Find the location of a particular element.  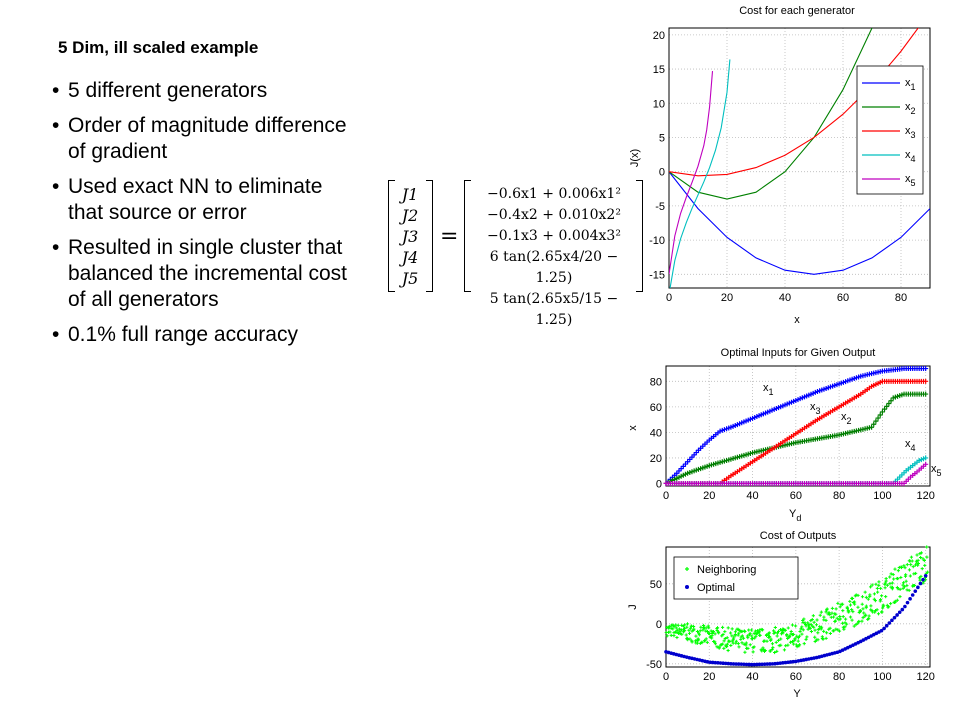

series-group-neighboring is located at coordinates (797, 600).